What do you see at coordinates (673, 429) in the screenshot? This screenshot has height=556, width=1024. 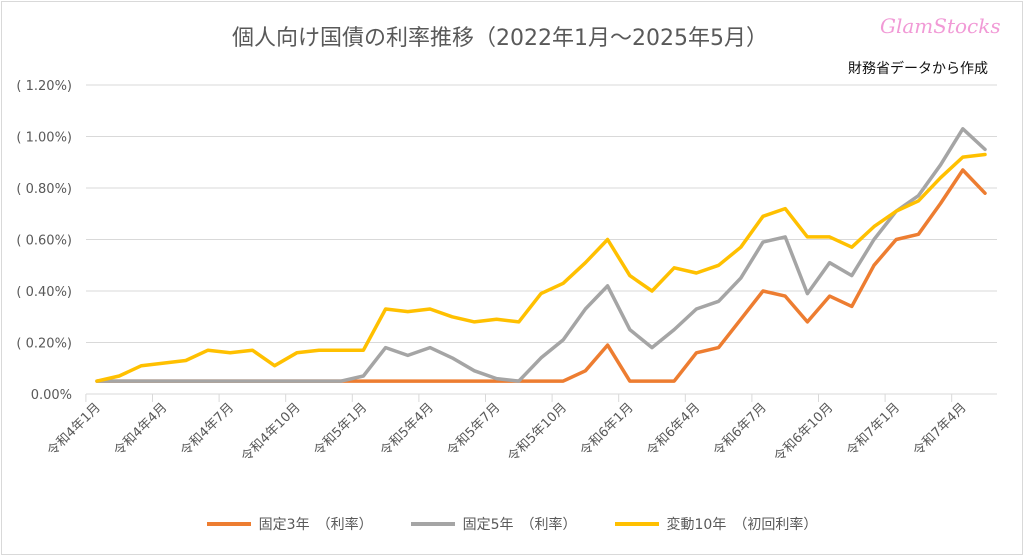 I see `x-tick-label: 令和6年4月` at bounding box center [673, 429].